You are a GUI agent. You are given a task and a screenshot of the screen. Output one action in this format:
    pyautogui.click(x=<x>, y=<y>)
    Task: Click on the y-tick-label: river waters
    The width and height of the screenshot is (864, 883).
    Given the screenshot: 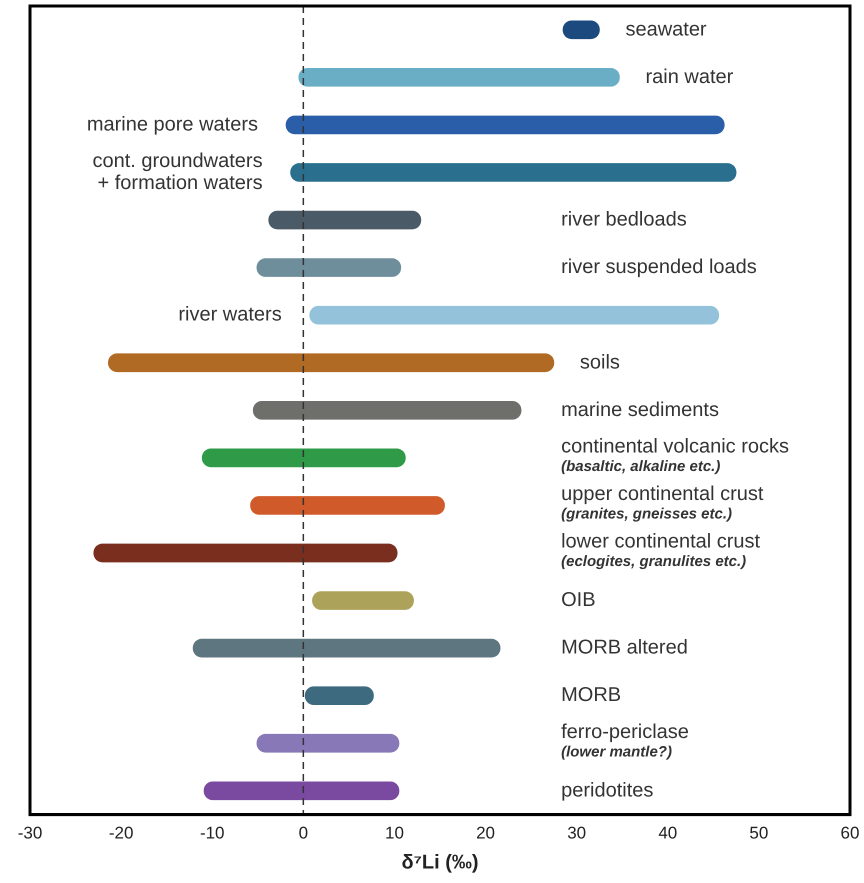 What is the action you would take?
    pyautogui.click(x=230, y=315)
    